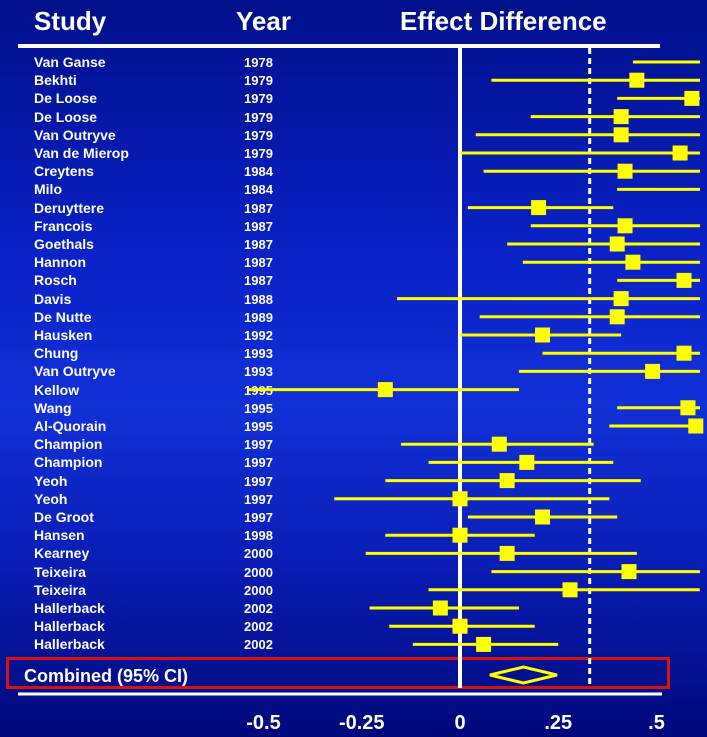  Describe the element at coordinates (339, 46) in the screenshot. I see `header-rule` at that location.